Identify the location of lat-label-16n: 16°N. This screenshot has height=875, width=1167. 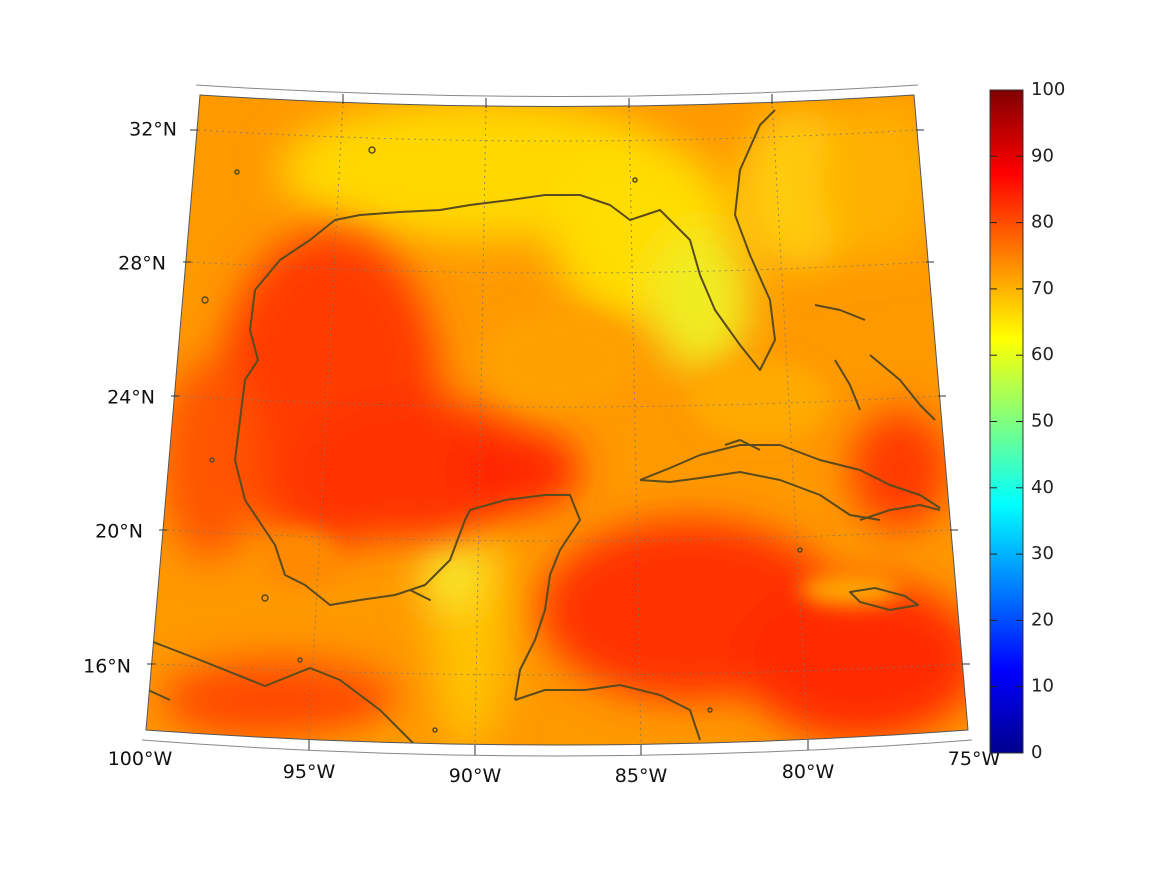
(107, 667).